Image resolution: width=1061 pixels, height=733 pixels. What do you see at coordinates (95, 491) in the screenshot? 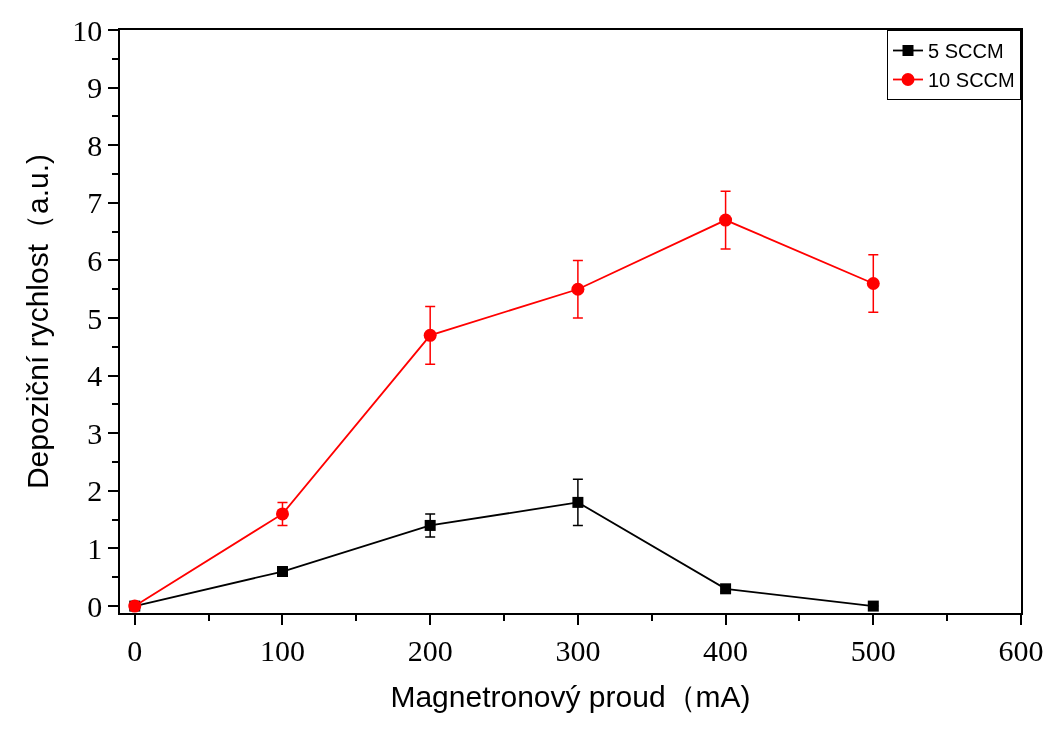
I see `y-tick-label: 2` at bounding box center [95, 491].